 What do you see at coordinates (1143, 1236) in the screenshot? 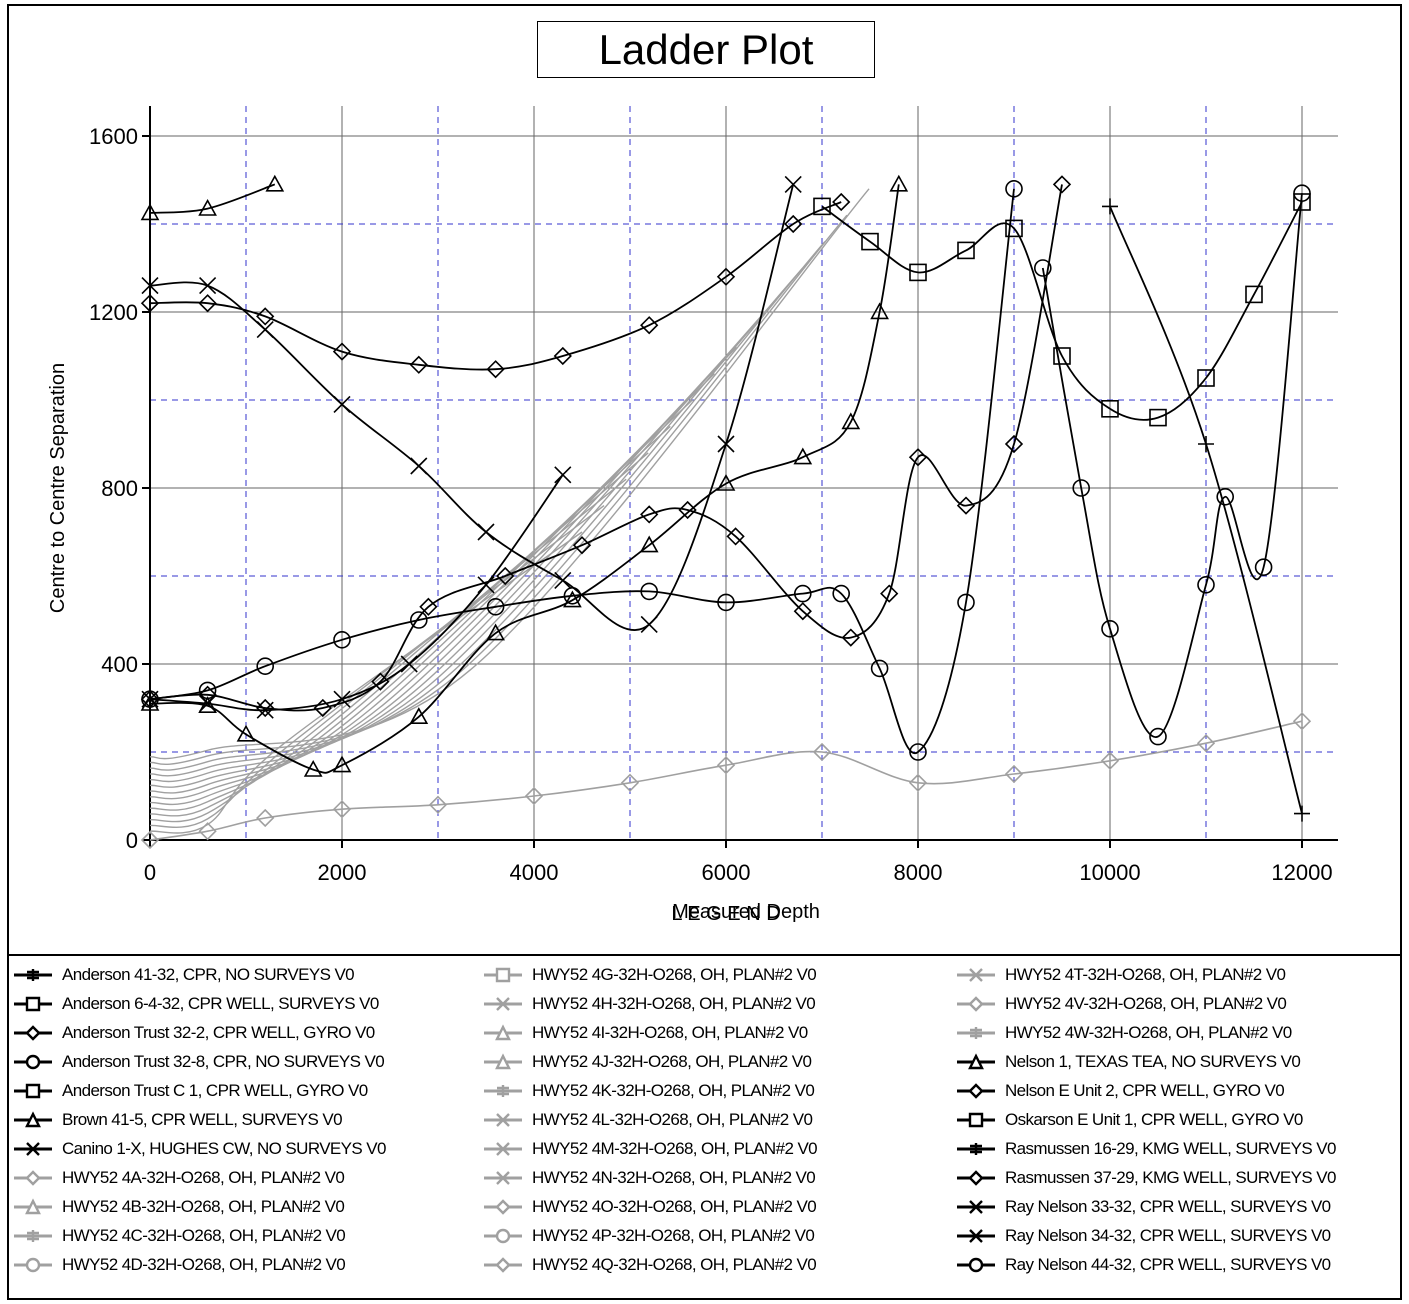
I see `legend-item: Ray Nelson 34-32, CPR WELL, SURVEYS V0` at bounding box center [1143, 1236].